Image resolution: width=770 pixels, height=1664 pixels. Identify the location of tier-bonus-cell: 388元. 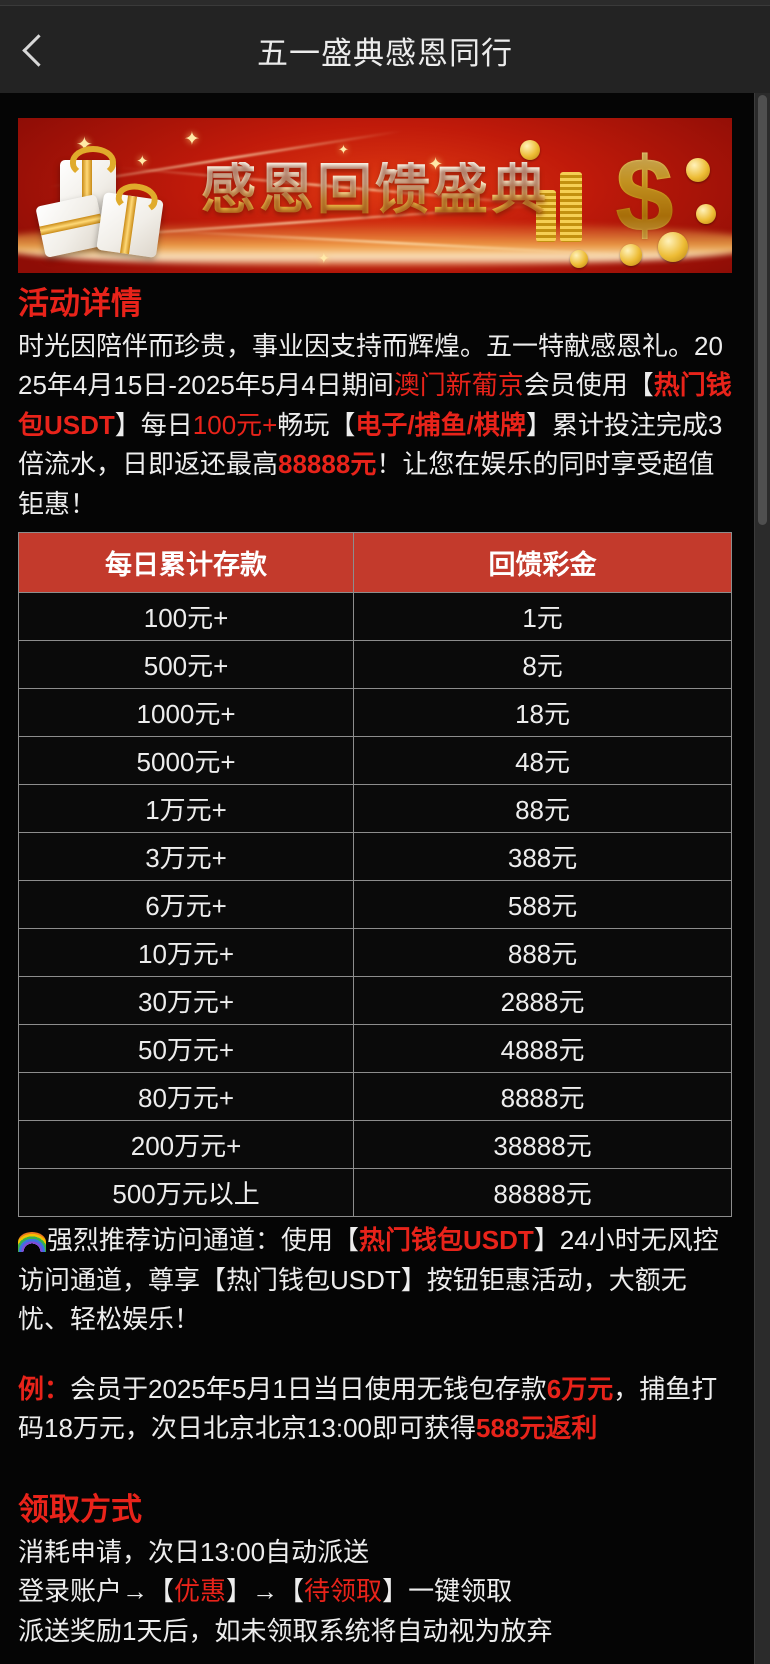
(542, 857).